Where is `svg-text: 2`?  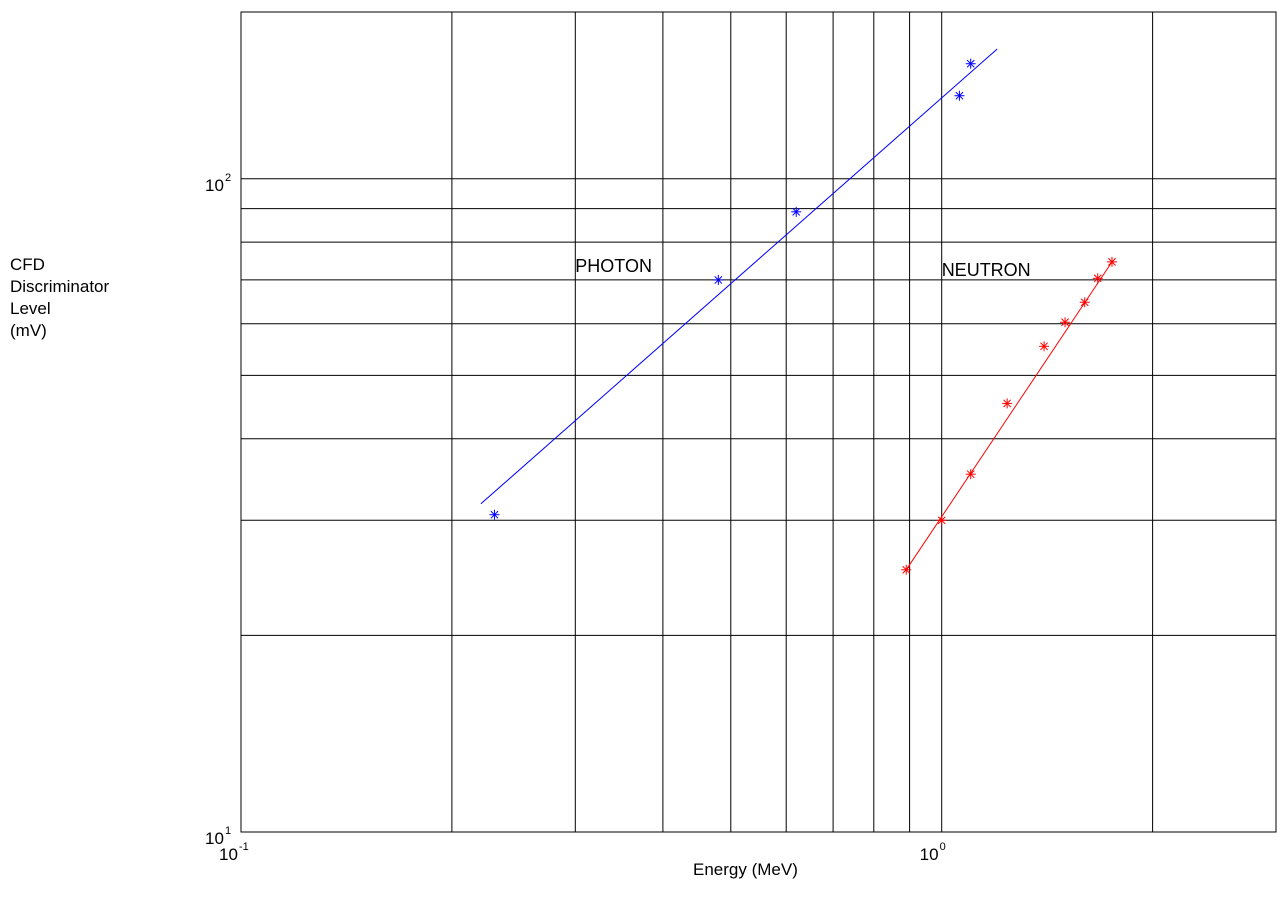 svg-text: 2 is located at coordinates (228, 178).